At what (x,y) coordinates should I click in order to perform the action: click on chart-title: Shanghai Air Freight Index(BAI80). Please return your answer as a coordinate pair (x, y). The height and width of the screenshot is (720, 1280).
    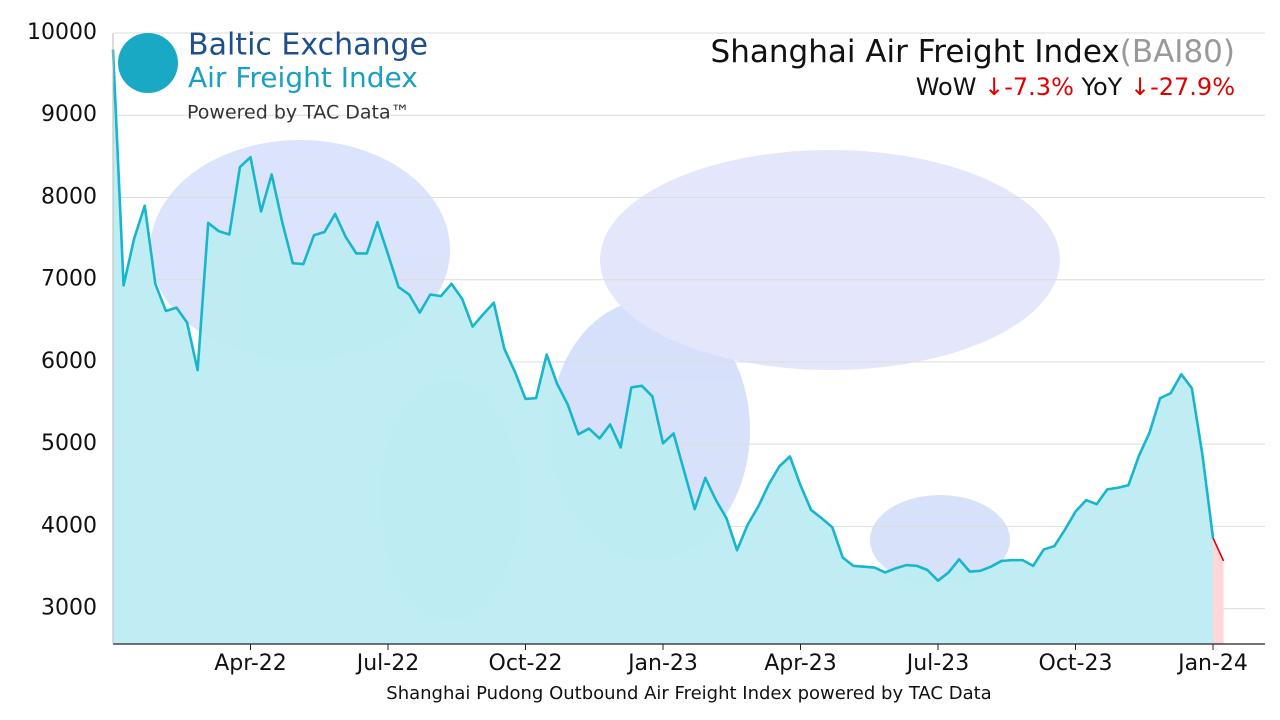
    Looking at the image, I should click on (973, 52).